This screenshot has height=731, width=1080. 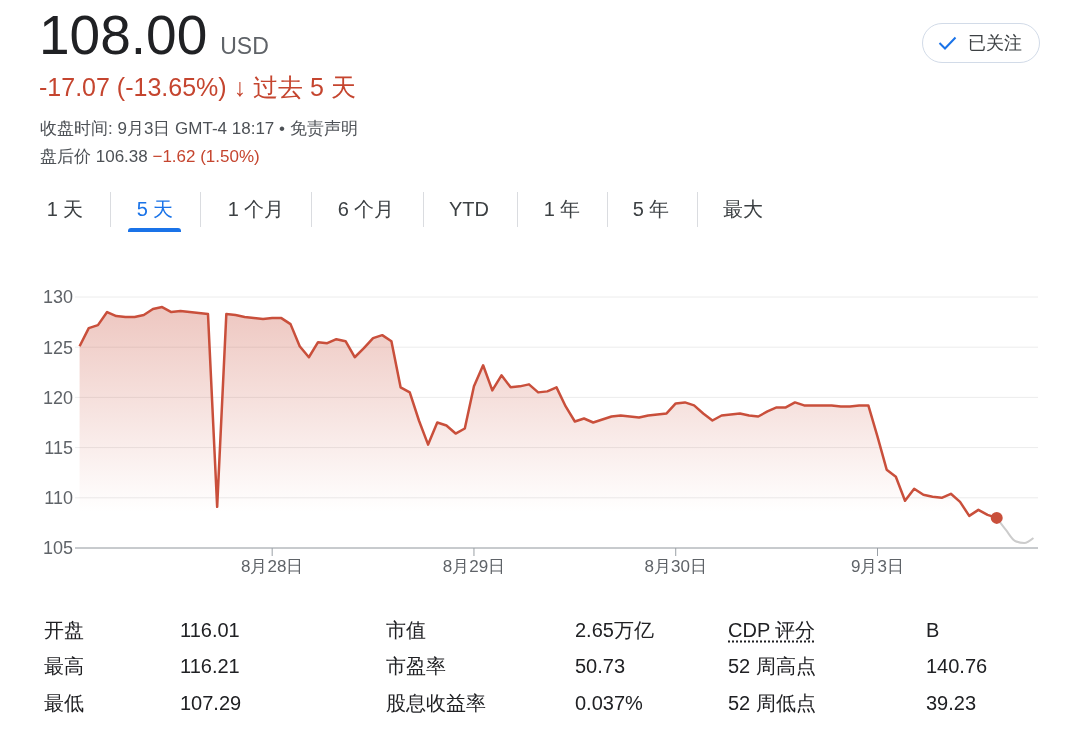 I want to click on x-tick-label: 8月29日, so click(x=474, y=567).